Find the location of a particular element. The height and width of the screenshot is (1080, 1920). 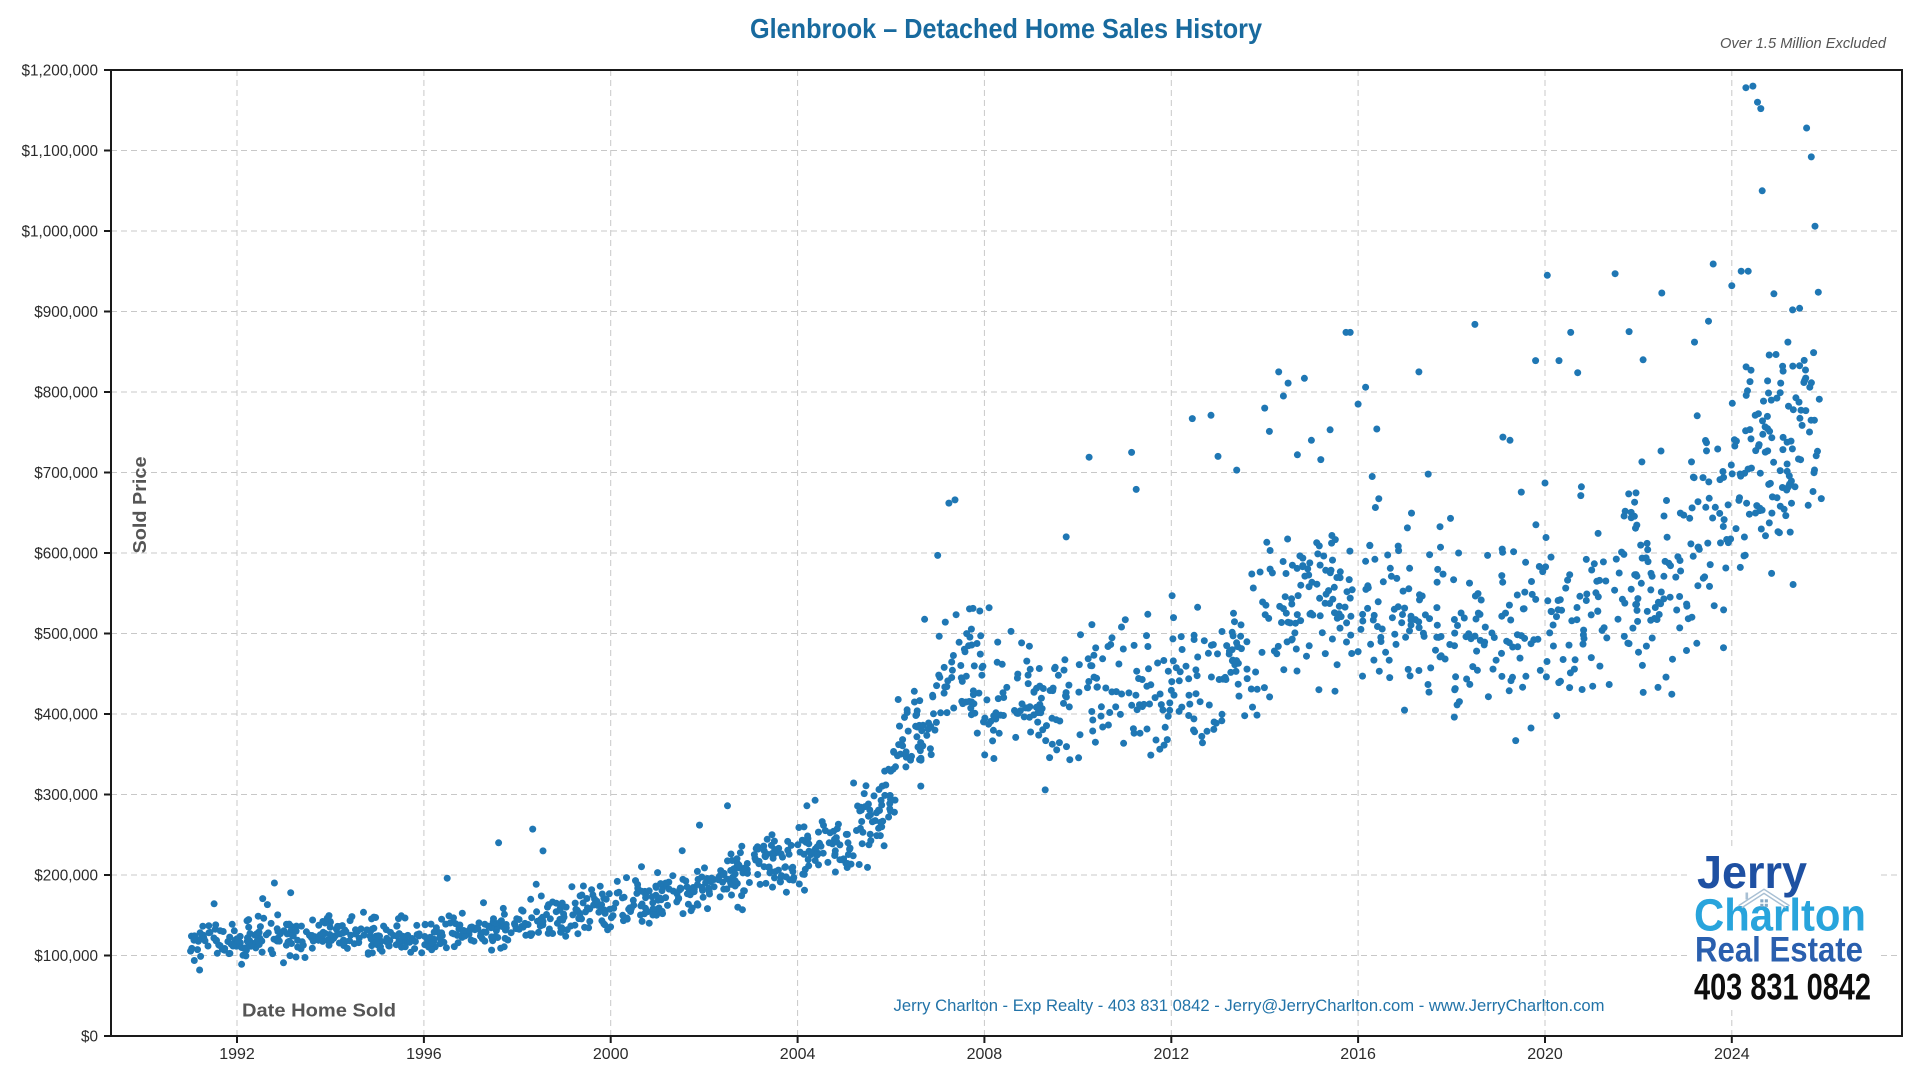

svg-text: $500,000 is located at coordinates (66, 634).